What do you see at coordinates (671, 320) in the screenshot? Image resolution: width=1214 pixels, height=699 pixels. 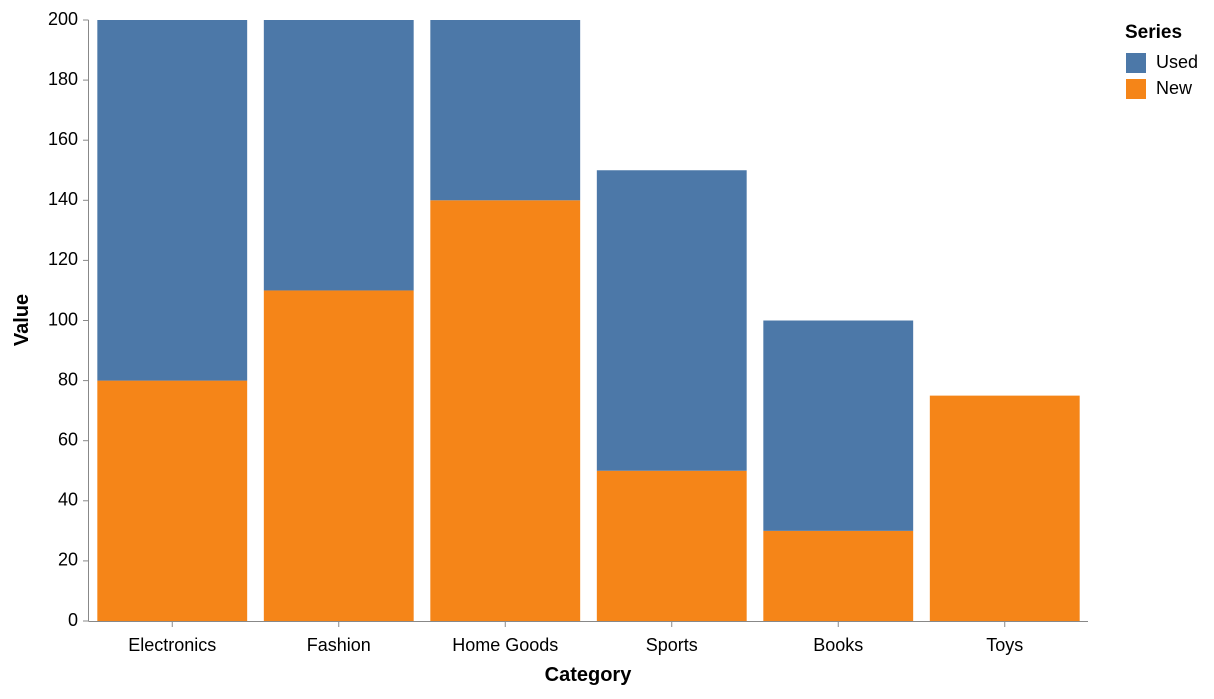 I see `bar-used-sports` at bounding box center [671, 320].